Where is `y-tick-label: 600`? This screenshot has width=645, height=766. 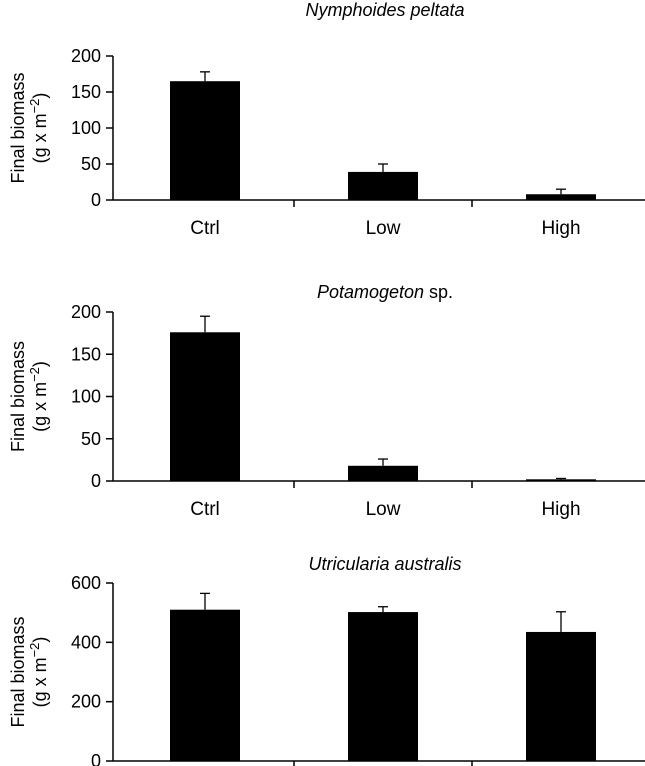
y-tick-label: 600 is located at coordinates (86, 583).